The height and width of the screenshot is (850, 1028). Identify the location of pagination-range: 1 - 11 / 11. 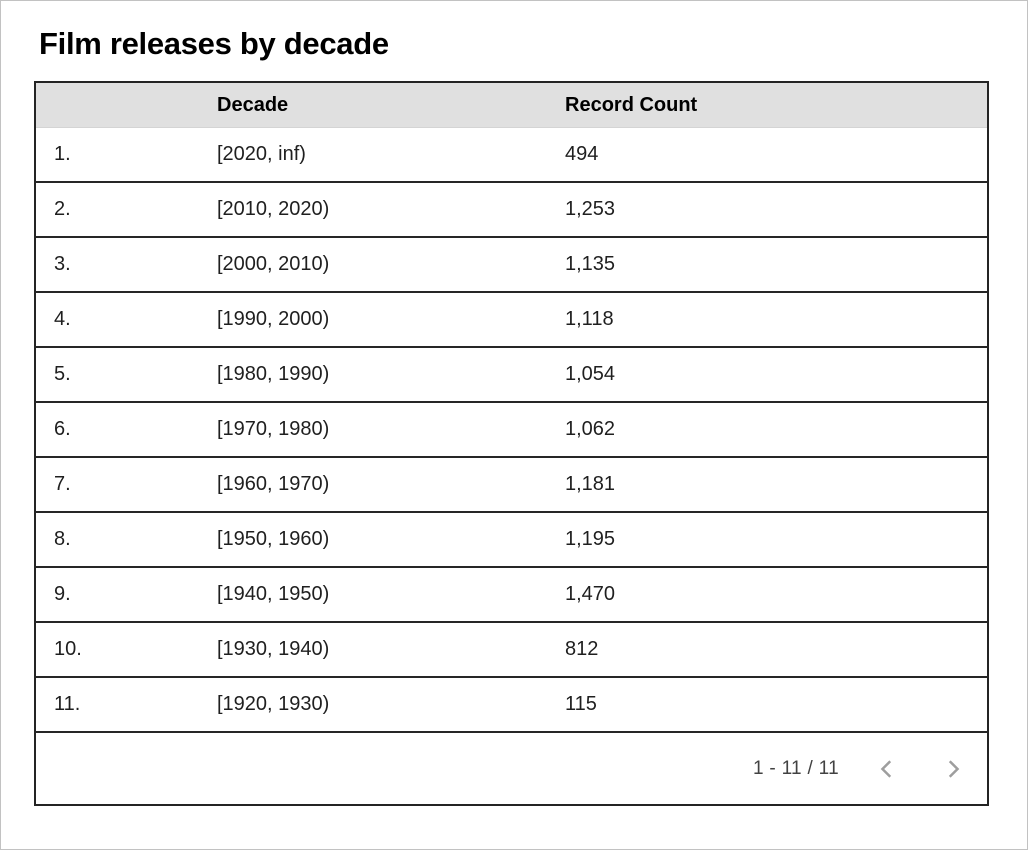
(795, 768).